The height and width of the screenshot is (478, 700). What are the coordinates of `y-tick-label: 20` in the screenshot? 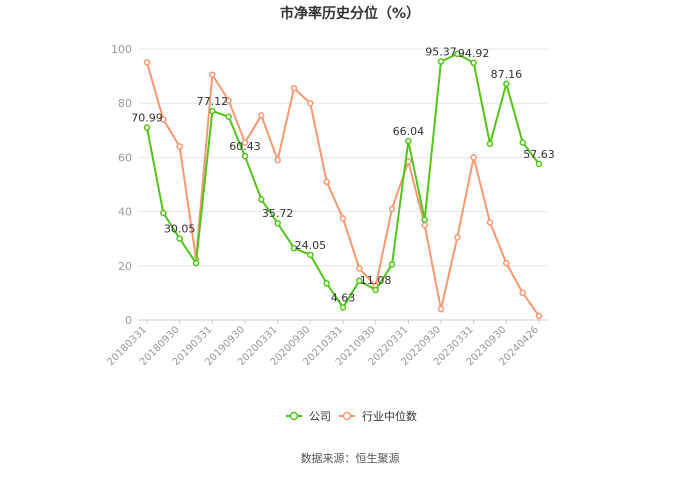 It's located at (125, 266).